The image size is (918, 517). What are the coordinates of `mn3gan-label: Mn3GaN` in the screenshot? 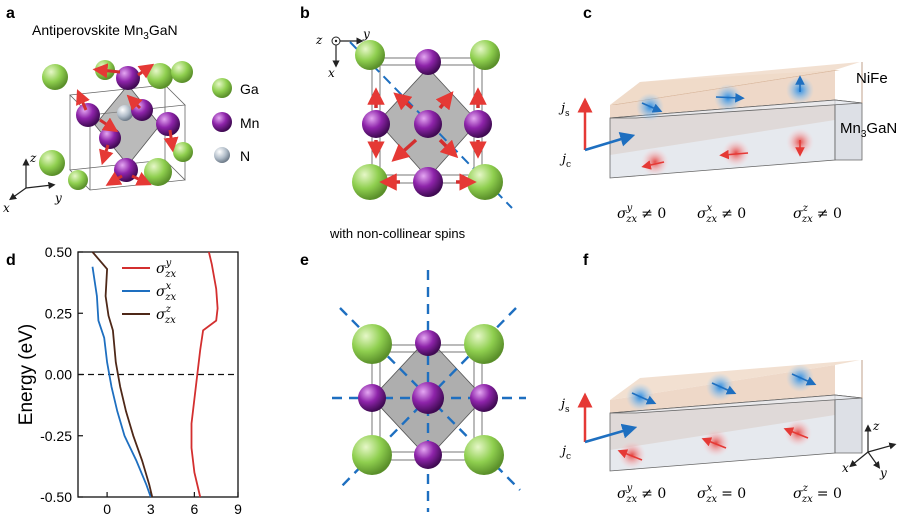 It's located at (868, 130).